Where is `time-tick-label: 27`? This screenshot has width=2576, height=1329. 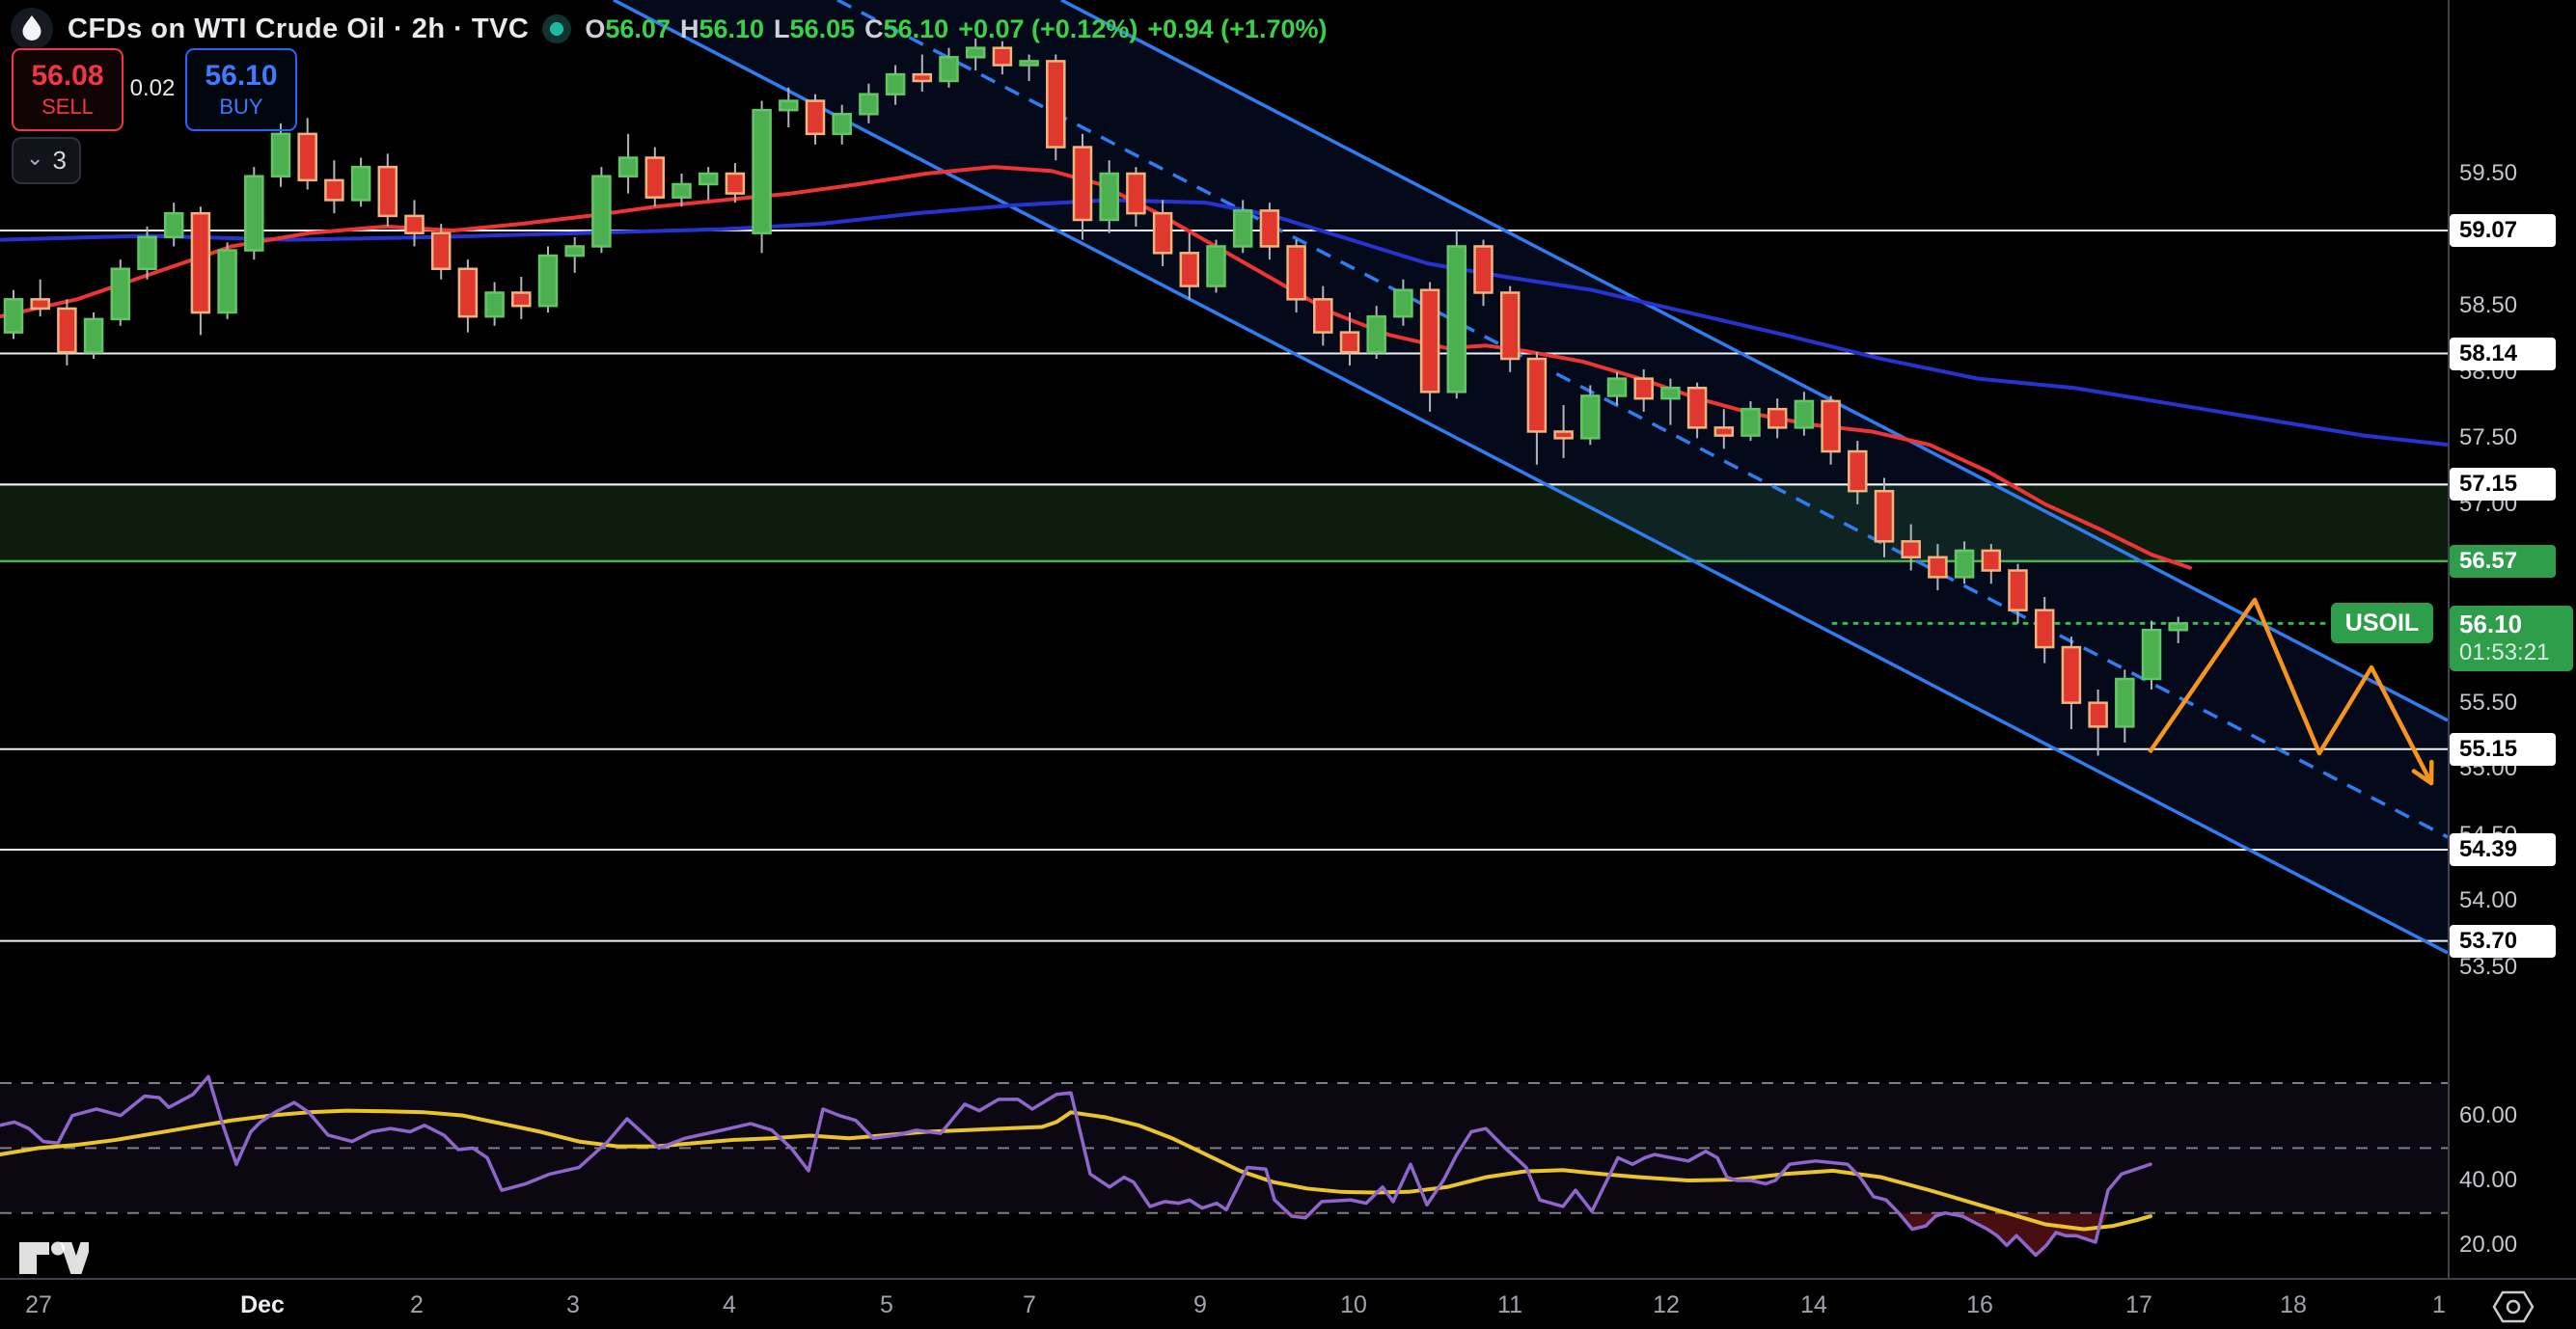 time-tick-label: 27 is located at coordinates (38, 1304).